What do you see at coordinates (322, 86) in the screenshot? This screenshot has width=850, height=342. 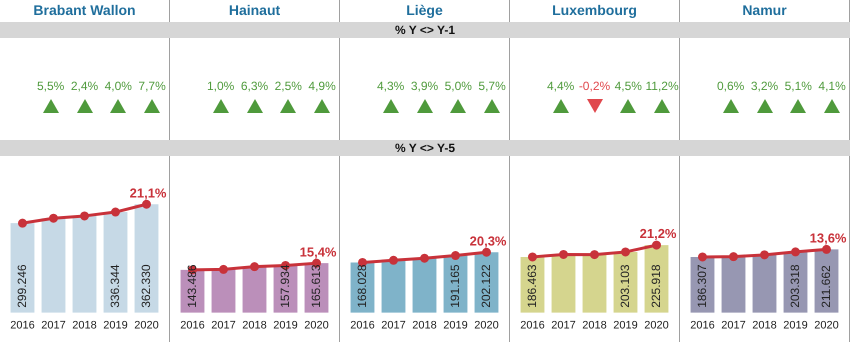 I see `text: 4,9%` at bounding box center [322, 86].